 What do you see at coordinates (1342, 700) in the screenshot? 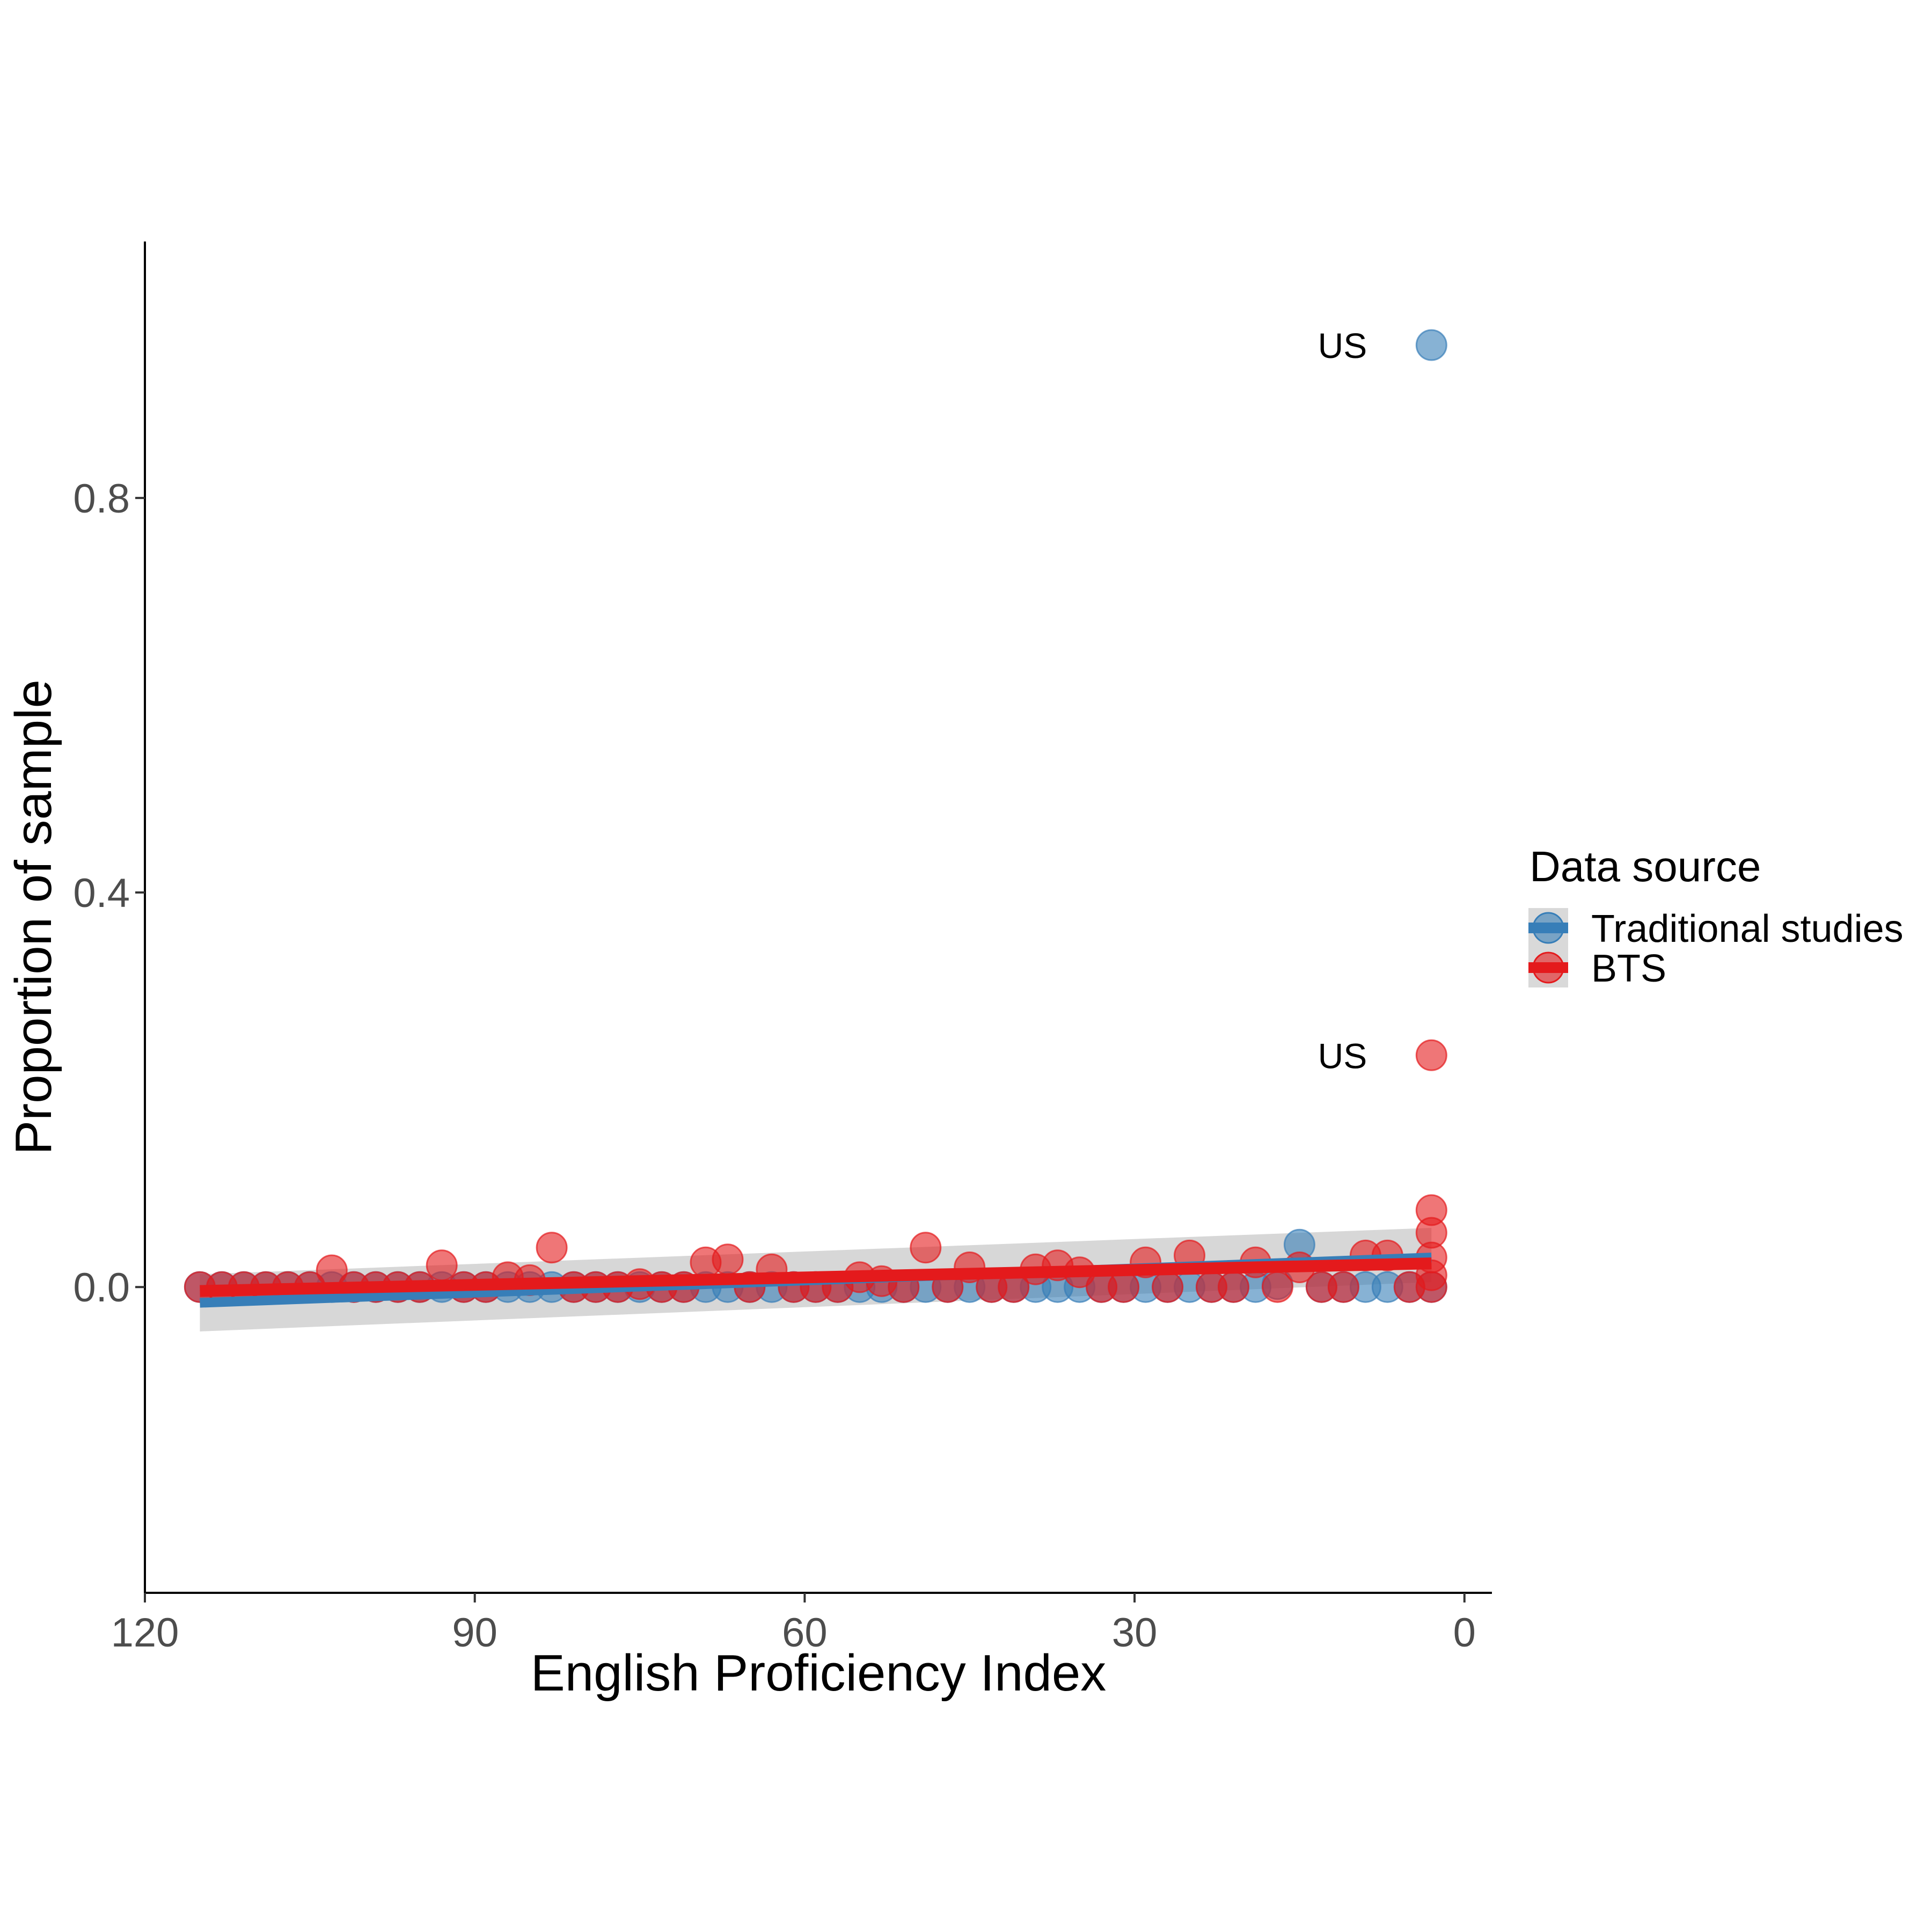
I see `annotation-layer: US US` at bounding box center [1342, 700].